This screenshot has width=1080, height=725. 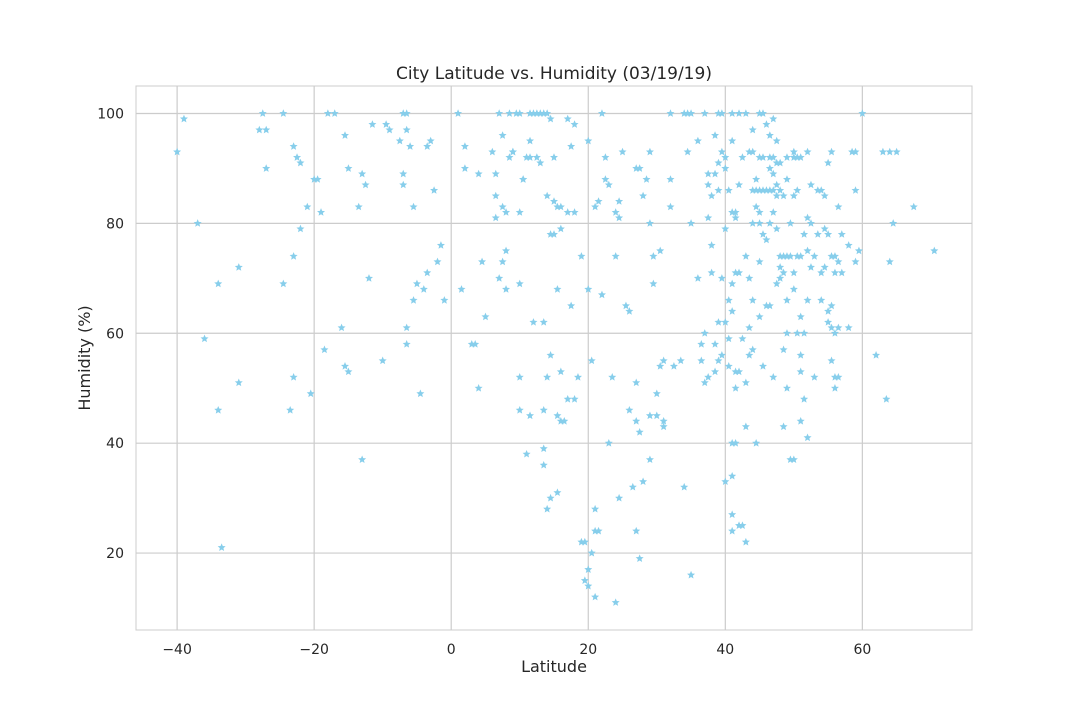 I want to click on chart-title: City Latitude vs. Humidity (03/19/19), so click(x=554, y=74).